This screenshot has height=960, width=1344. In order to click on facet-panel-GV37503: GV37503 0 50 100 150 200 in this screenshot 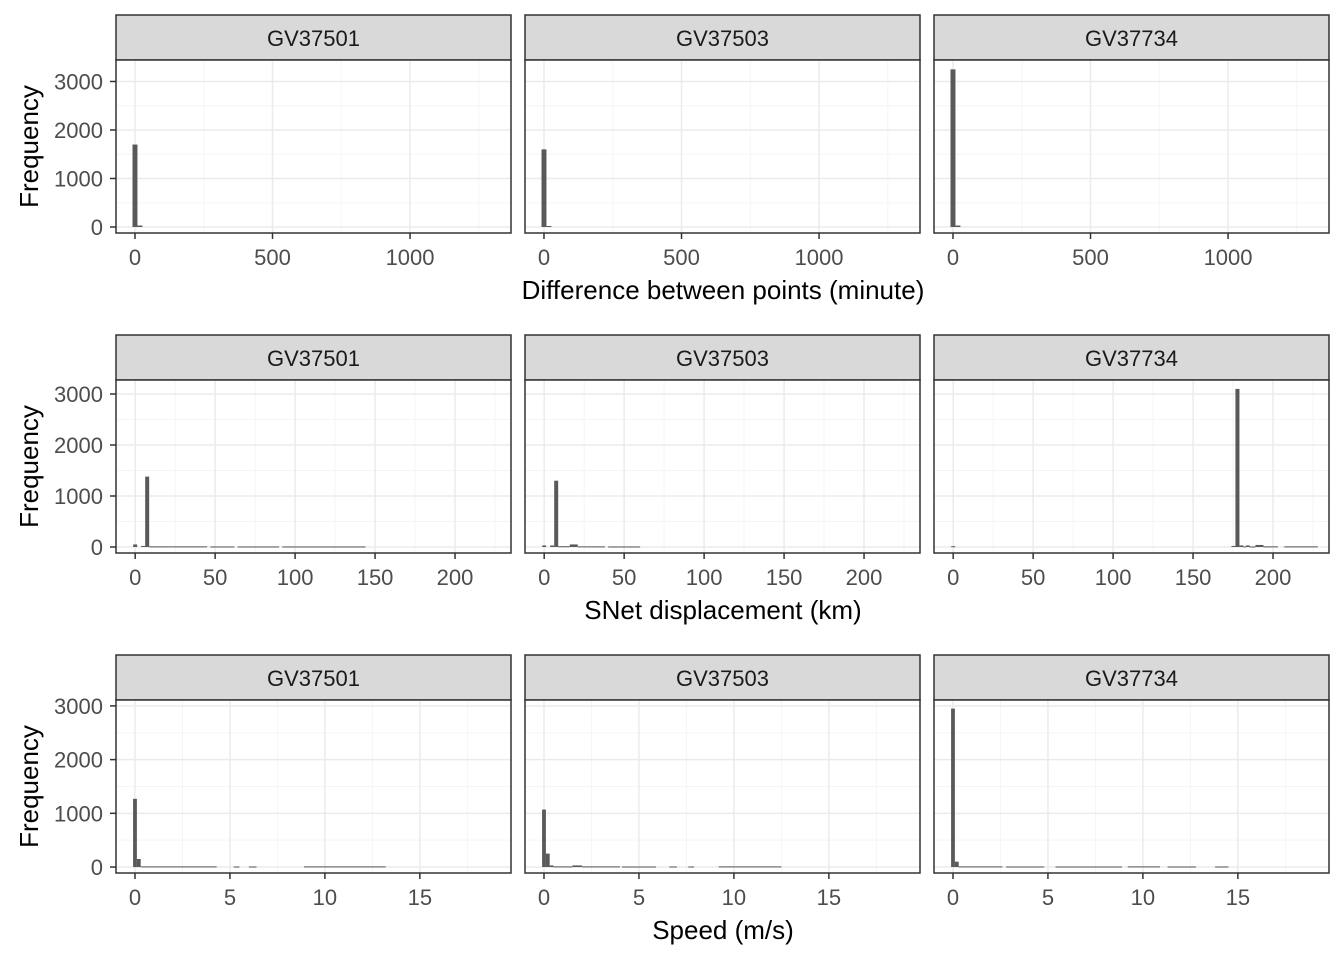, I will do `click(722, 462)`.